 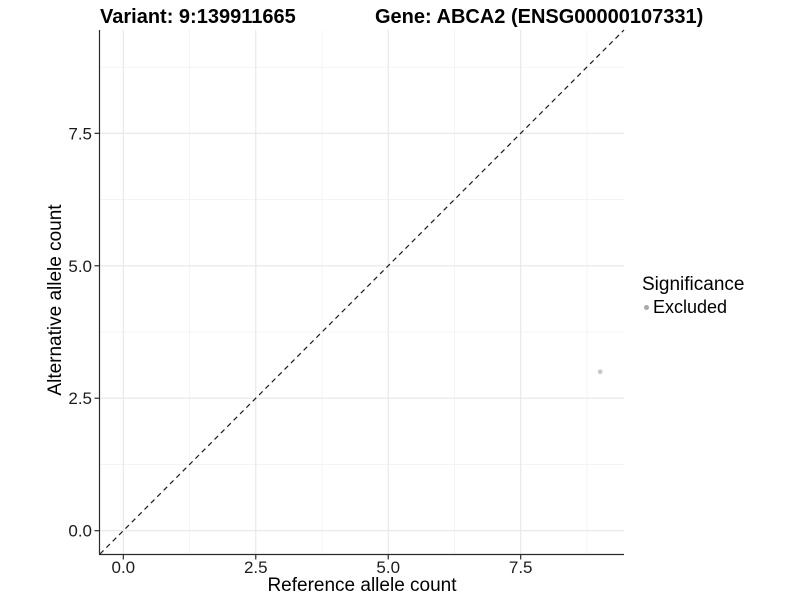 I want to click on y-axis-title: Alternative allele count, so click(x=55, y=300).